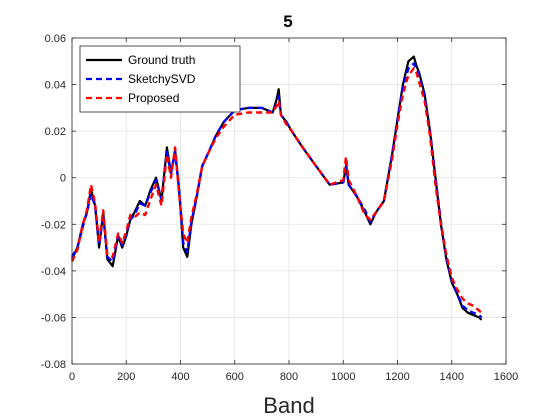  Describe the element at coordinates (55, 132) in the screenshot. I see `y-tick-label: 0.02` at that location.